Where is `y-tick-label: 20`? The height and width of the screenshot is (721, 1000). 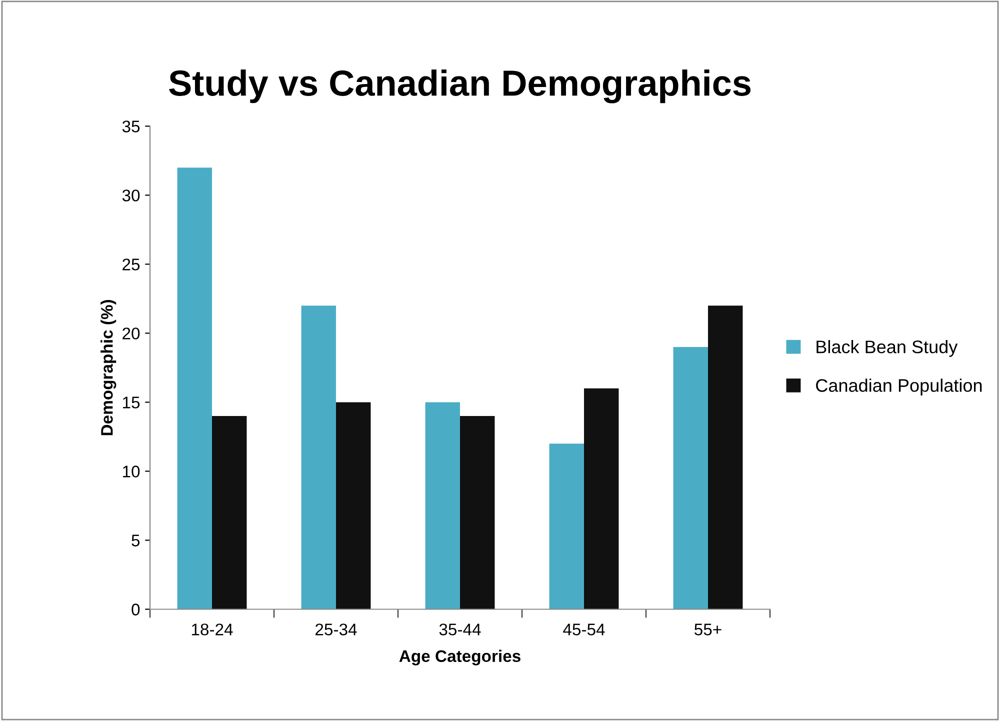
y-tick-label: 20 is located at coordinates (131, 334).